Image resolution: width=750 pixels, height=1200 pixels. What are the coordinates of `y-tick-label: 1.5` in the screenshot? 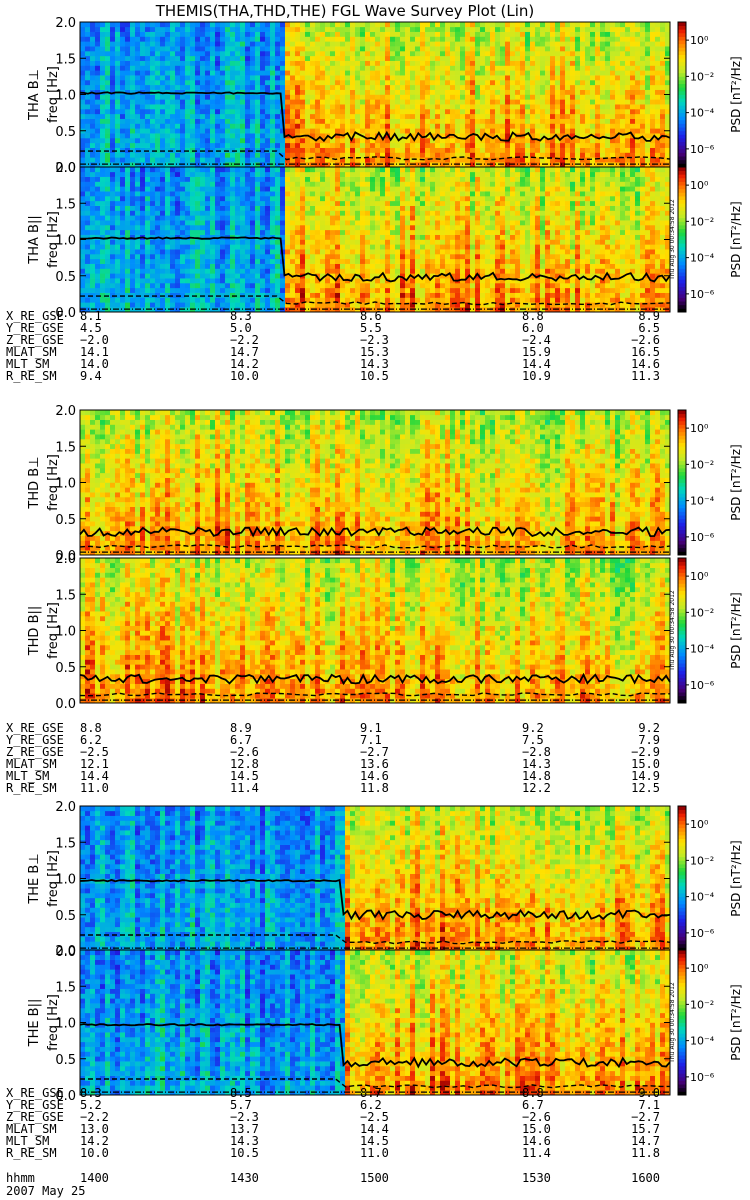 It's located at (65, 59).